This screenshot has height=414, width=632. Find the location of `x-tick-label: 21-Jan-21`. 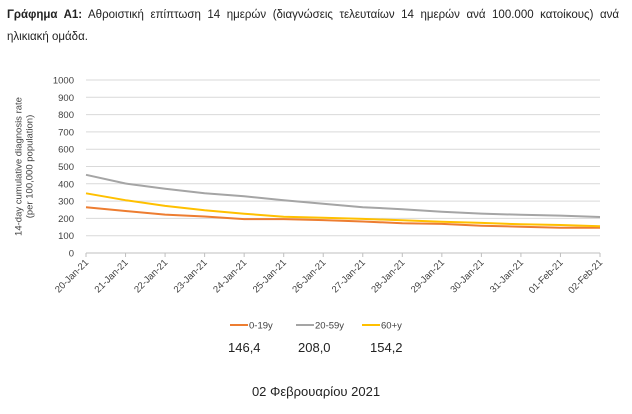

x-tick-label: 21-Jan-21 is located at coordinates (112, 276).